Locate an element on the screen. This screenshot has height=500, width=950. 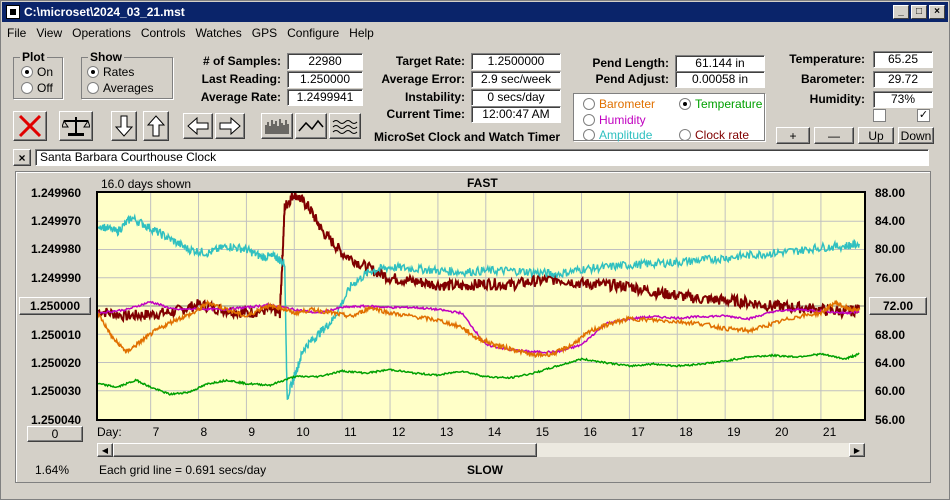
window-title: C:\microset\2024_03_21.mst is located at coordinates (104, 12).